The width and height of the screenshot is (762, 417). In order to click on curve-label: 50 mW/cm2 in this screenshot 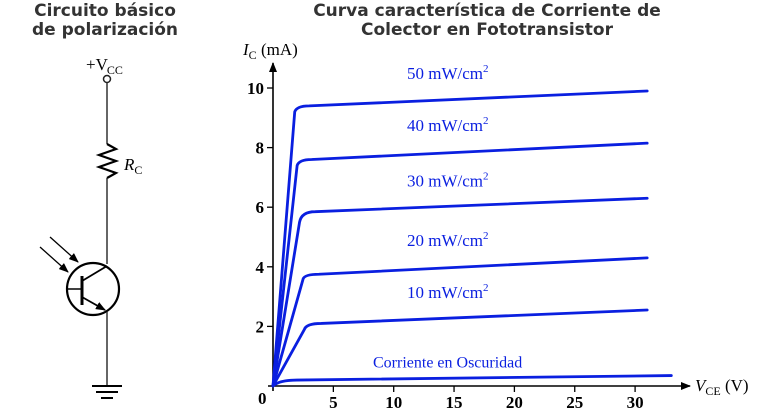, I will do `click(448, 73)`.